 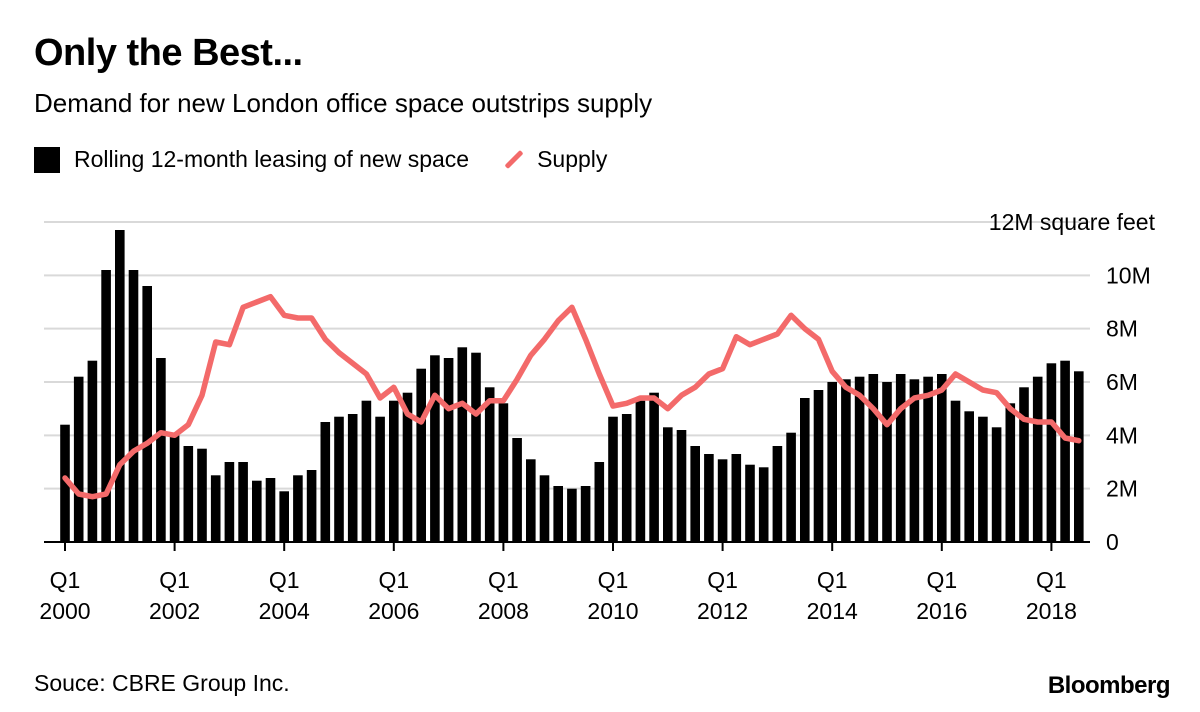 What do you see at coordinates (1122, 382) in the screenshot?
I see `y-tick-label: 6M` at bounding box center [1122, 382].